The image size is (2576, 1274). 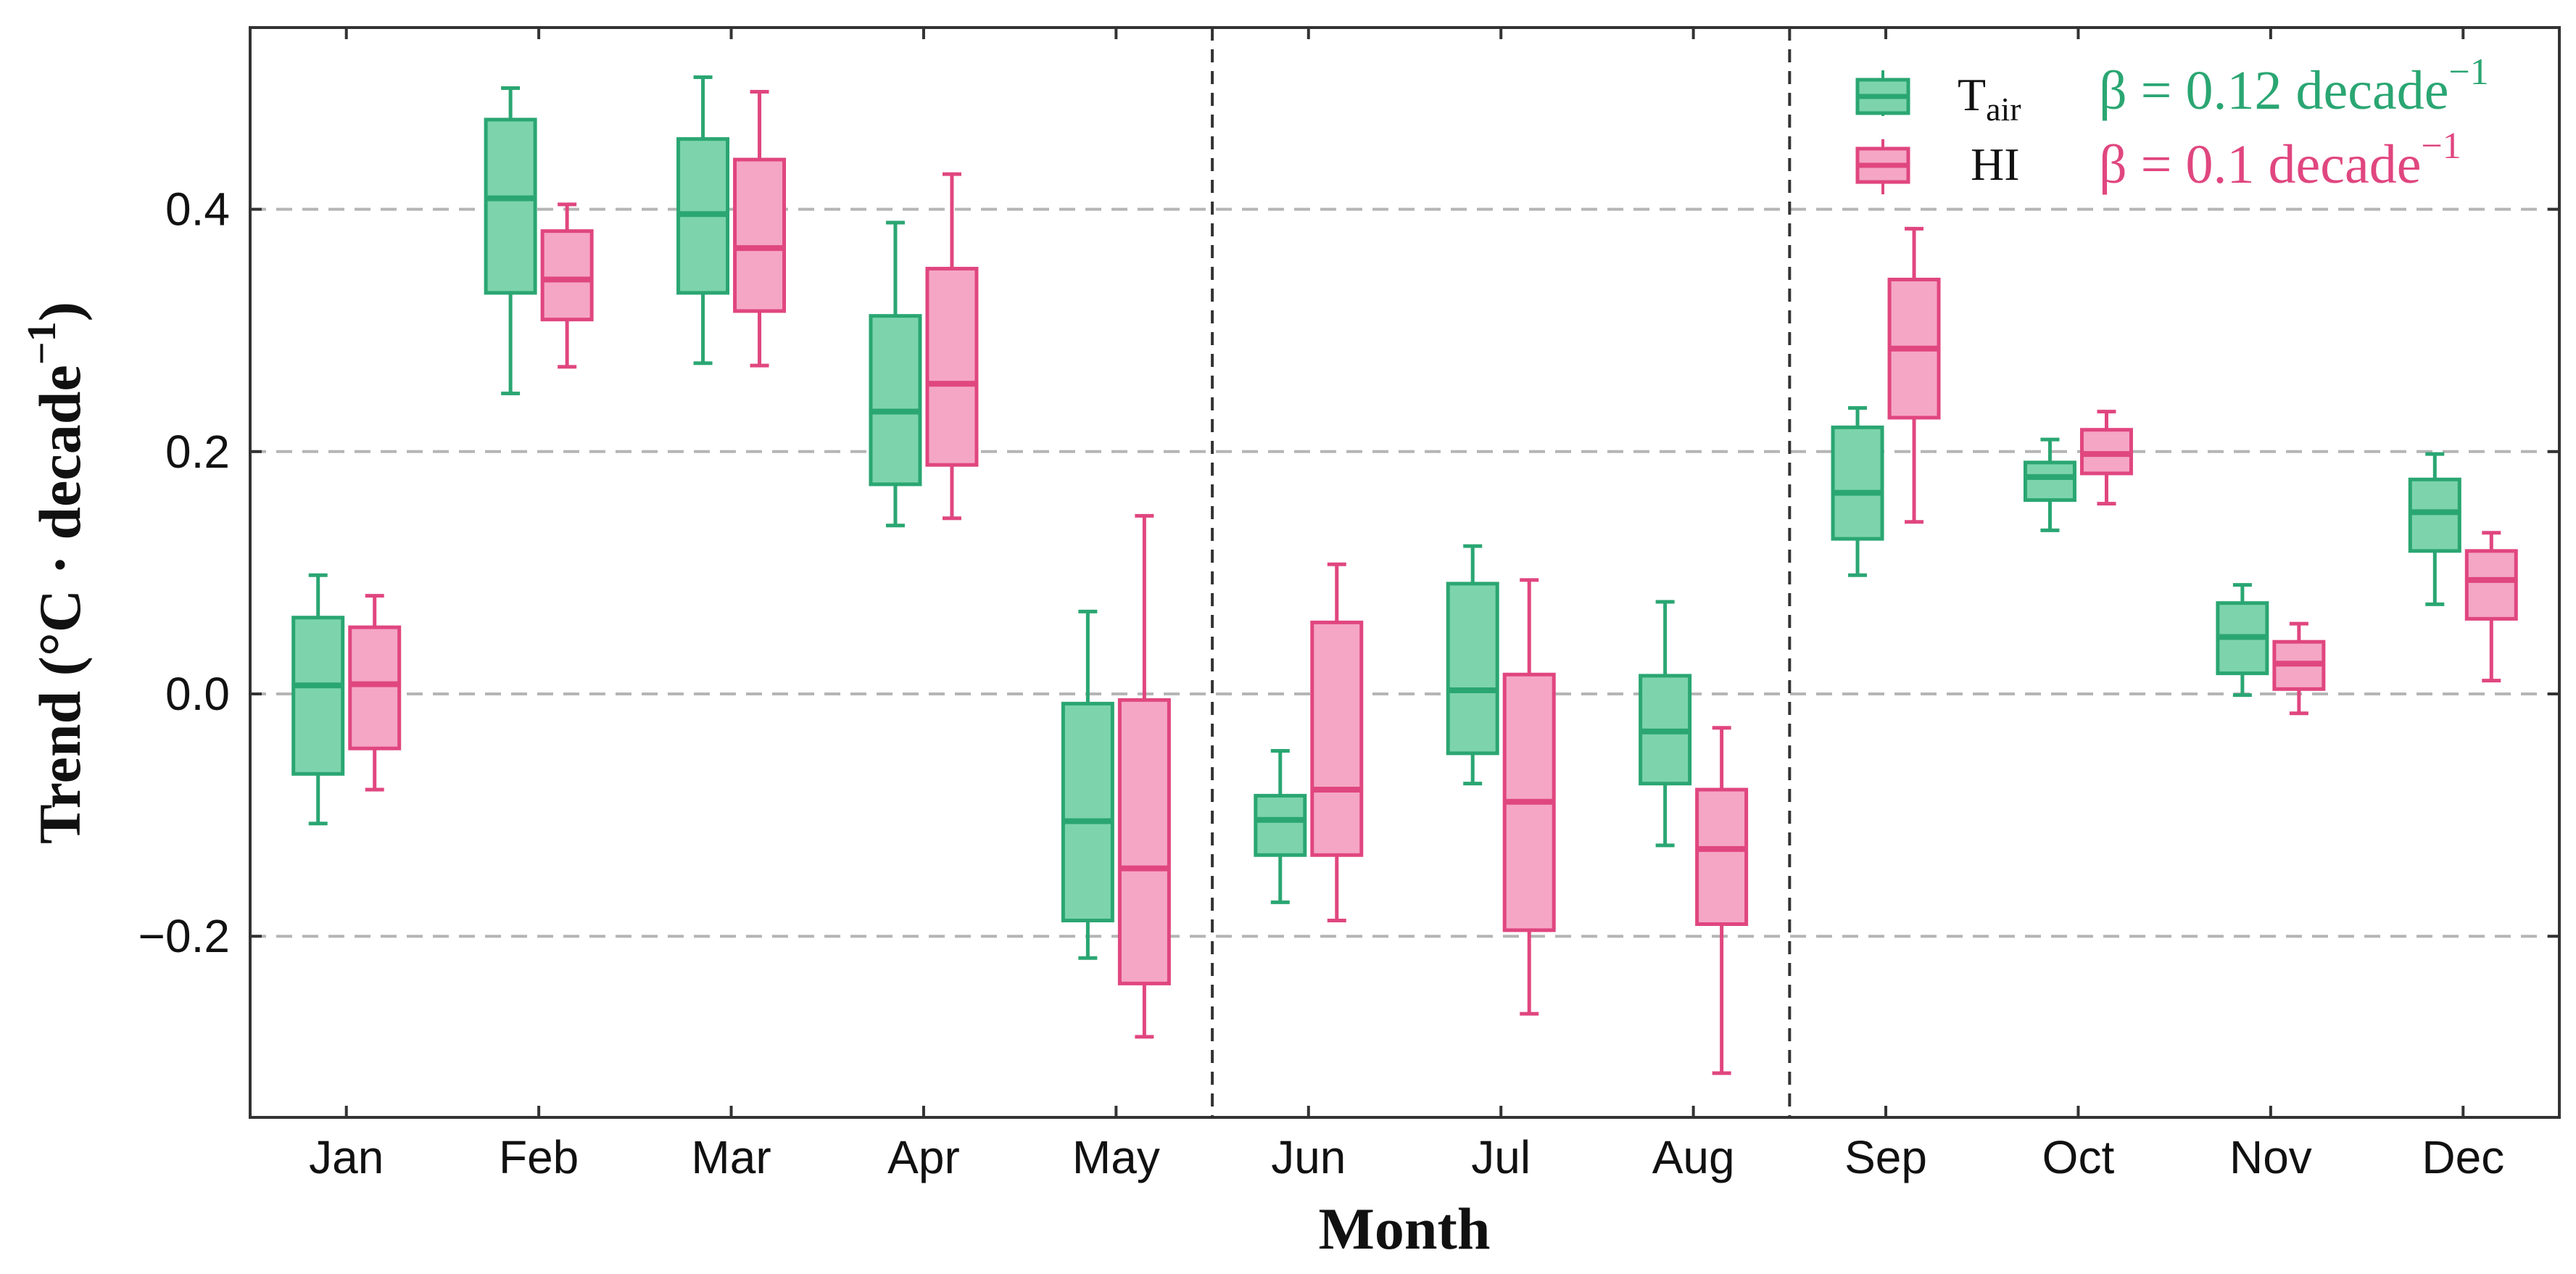 What do you see at coordinates (347, 1157) in the screenshot?
I see `x-tick-label: Jan` at bounding box center [347, 1157].